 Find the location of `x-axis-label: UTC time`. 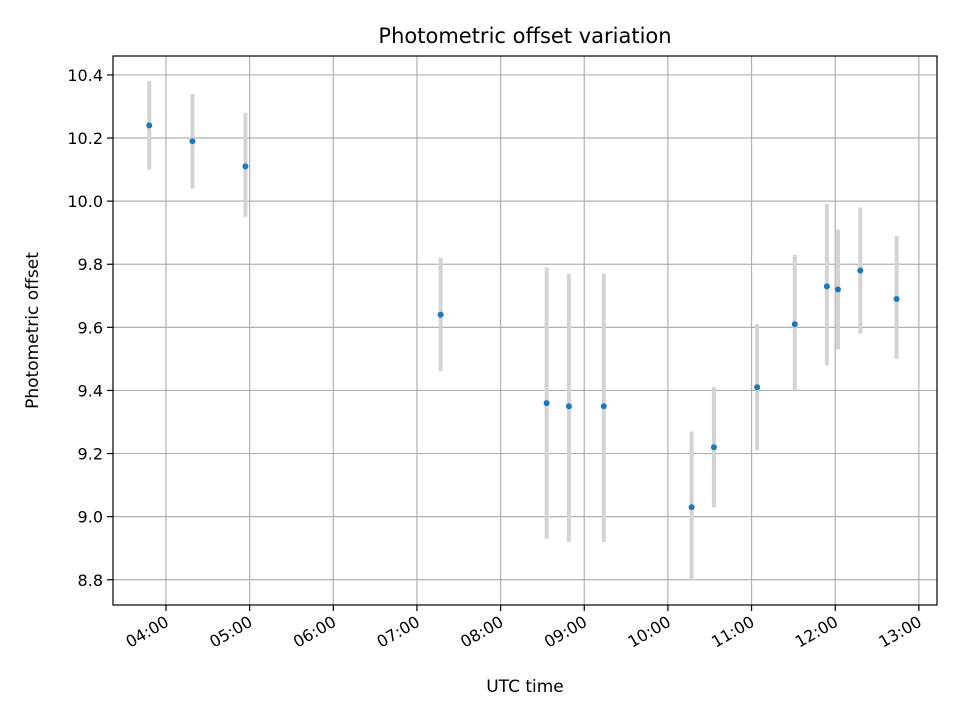

x-axis-label: UTC time is located at coordinates (525, 687).